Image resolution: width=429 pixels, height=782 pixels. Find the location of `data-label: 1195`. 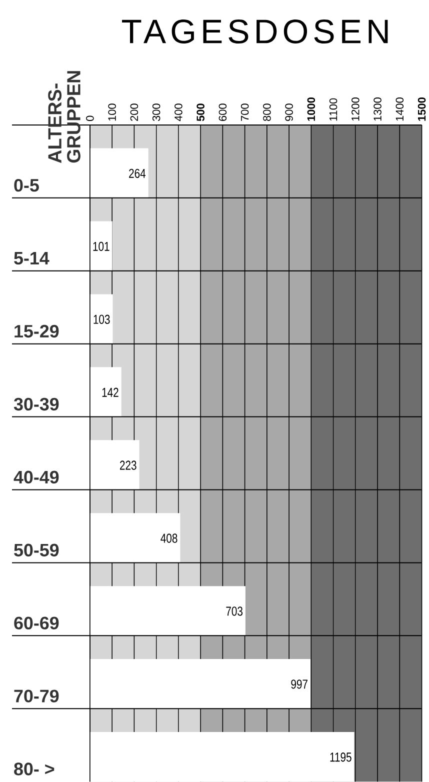

data-label: 1195 is located at coordinates (341, 757).